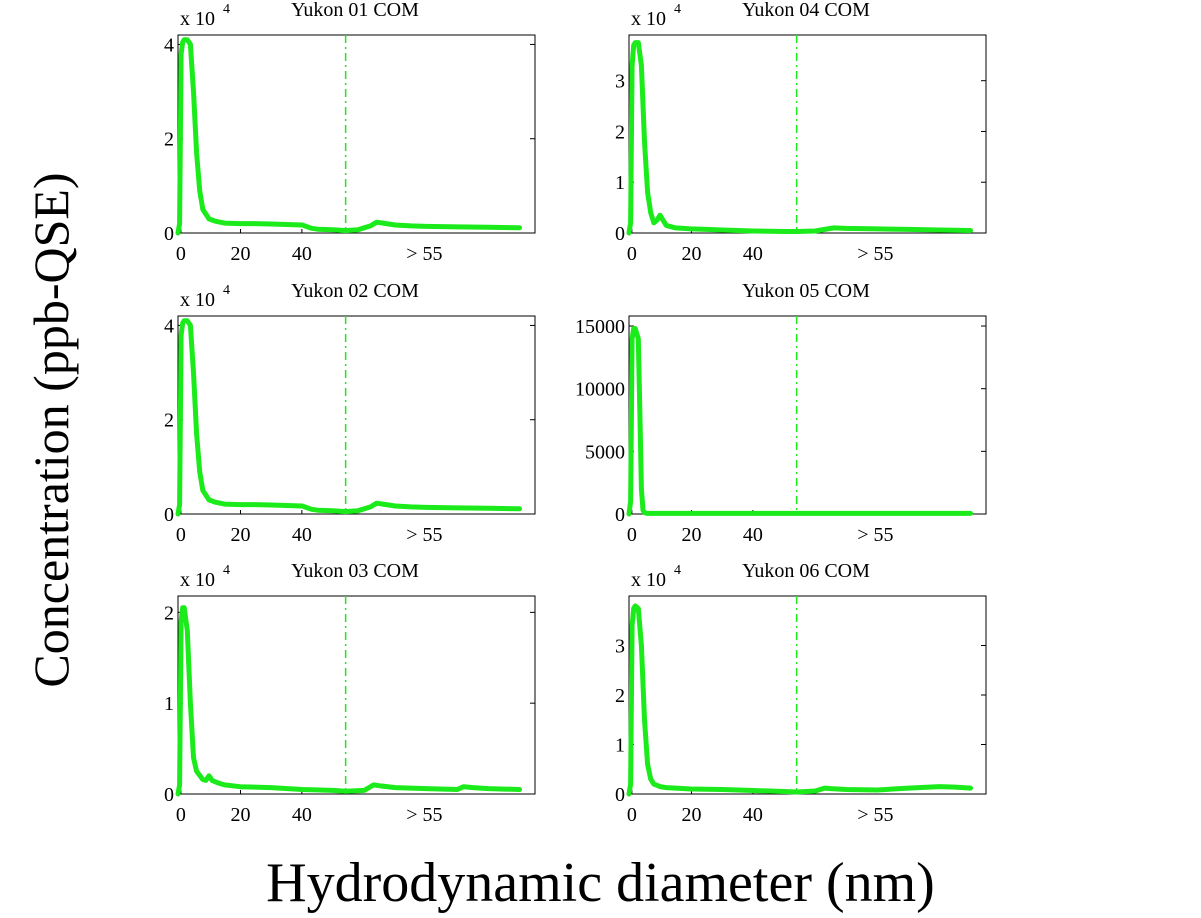 This screenshot has width=1201, height=918. What do you see at coordinates (600, 327) in the screenshot?
I see `y-tick-label: 15000` at bounding box center [600, 327].